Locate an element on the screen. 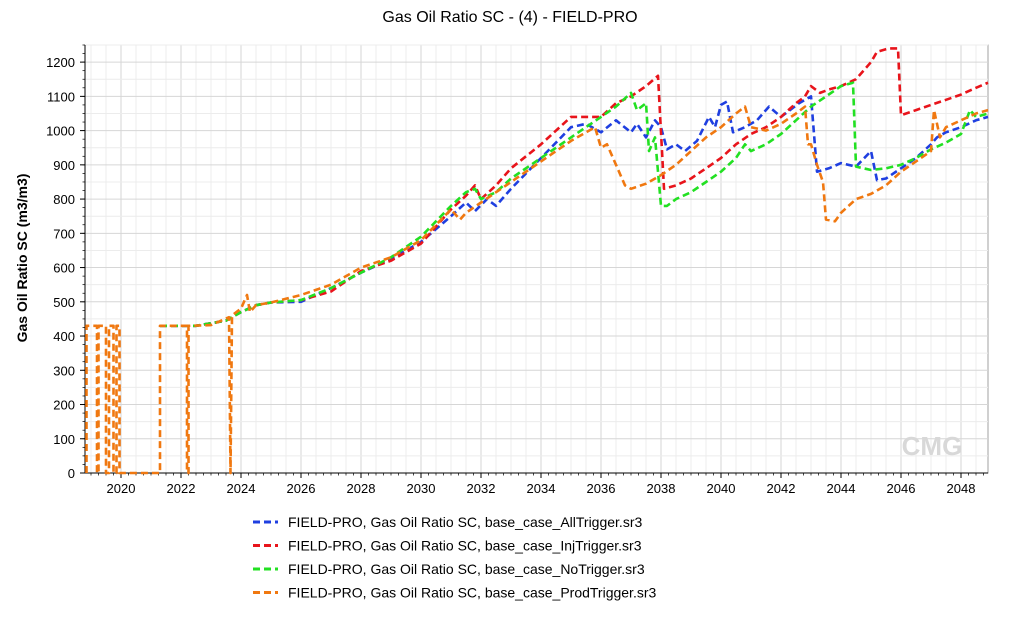  x-tick-label: 2046 is located at coordinates (901, 488).